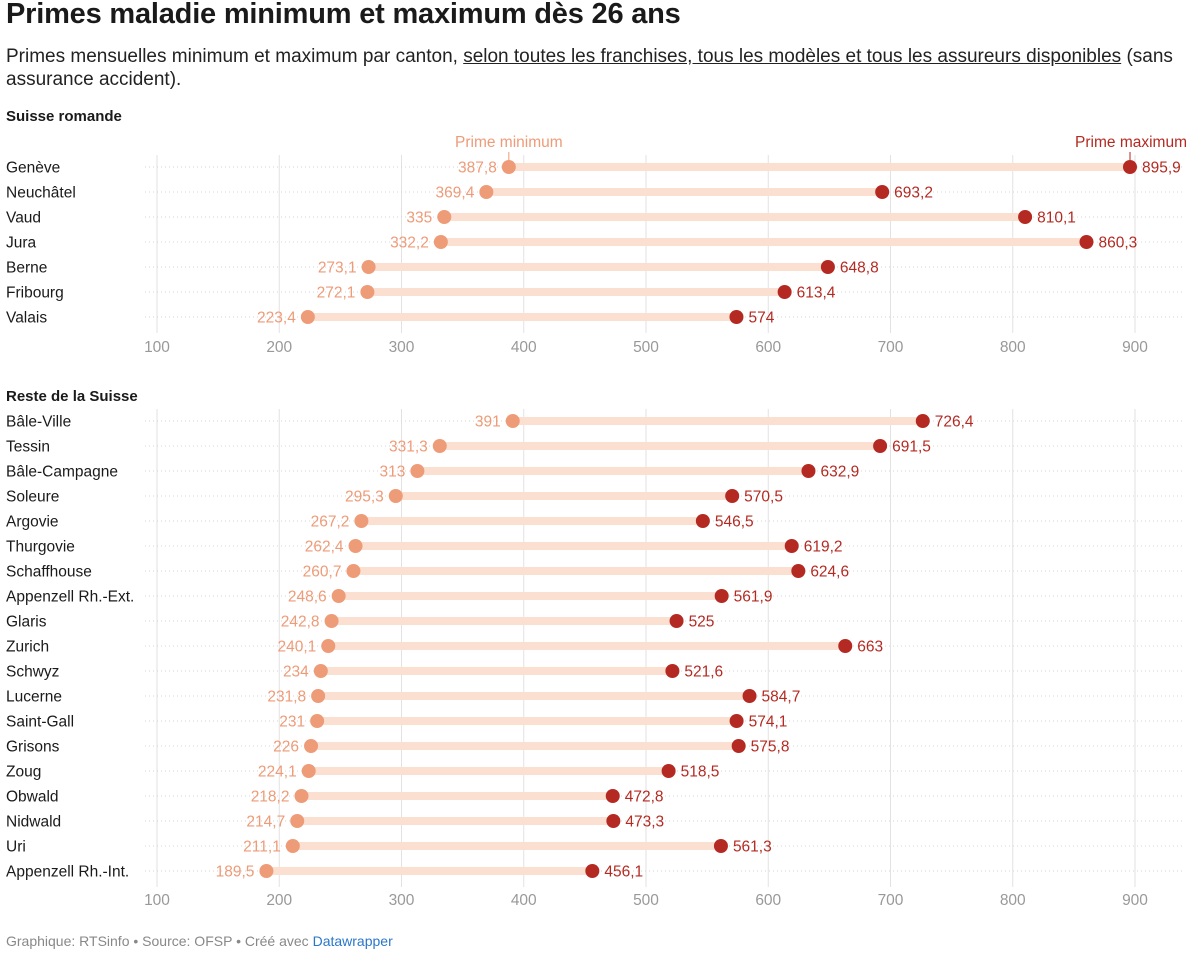 The image size is (1200, 956). I want to click on panel-title: Suisse romande, so click(64, 116).